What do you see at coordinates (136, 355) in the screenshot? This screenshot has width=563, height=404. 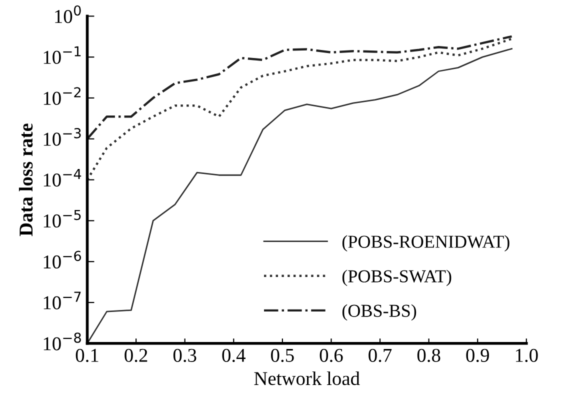 I see `x-tick-label: 0.2` at bounding box center [136, 355].